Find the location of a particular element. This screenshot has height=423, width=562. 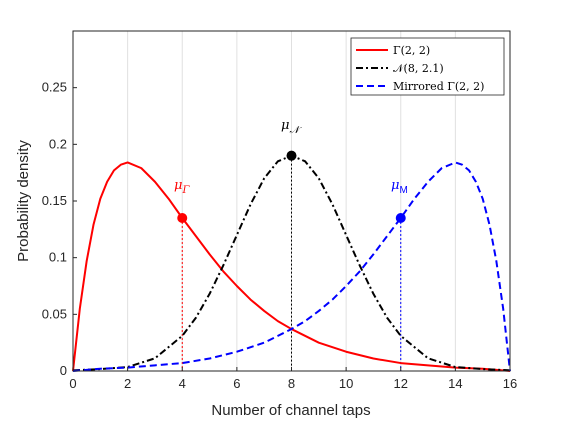

legend-label-gamma: Γ(2, 2) is located at coordinates (411, 50).